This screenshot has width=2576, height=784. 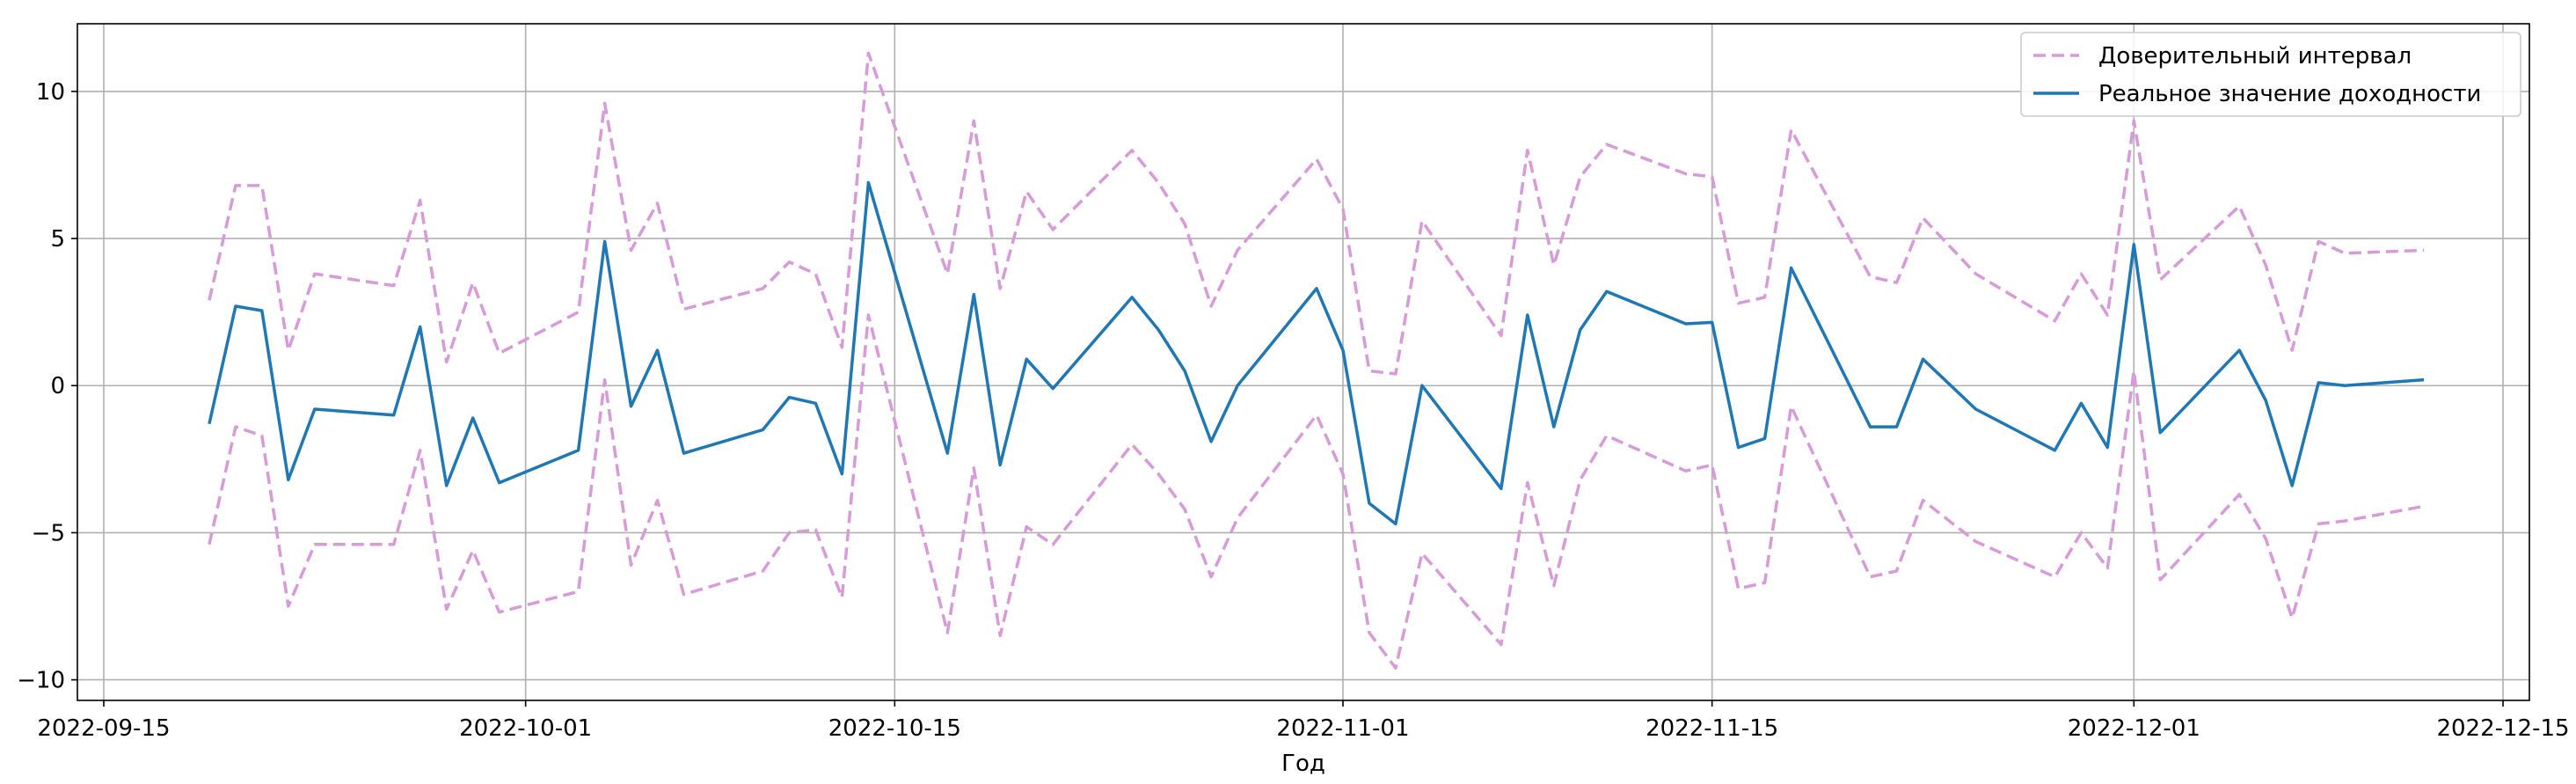 What do you see at coordinates (2134, 729) in the screenshot?
I see `x-tick-label: 2022-12-01` at bounding box center [2134, 729].